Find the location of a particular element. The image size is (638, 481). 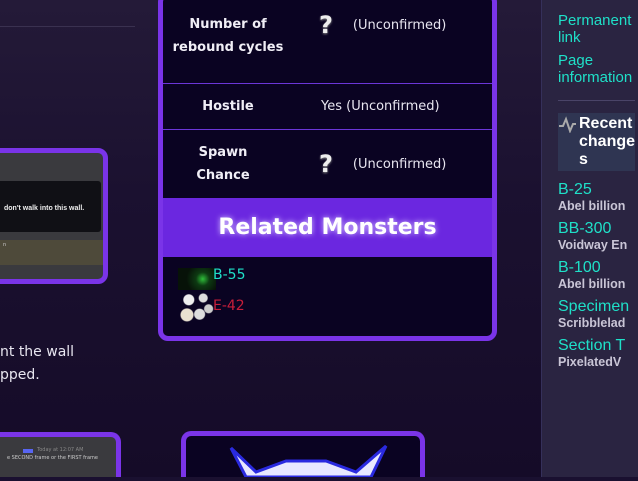

recent-change-title: Specimen is located at coordinates (594, 306).